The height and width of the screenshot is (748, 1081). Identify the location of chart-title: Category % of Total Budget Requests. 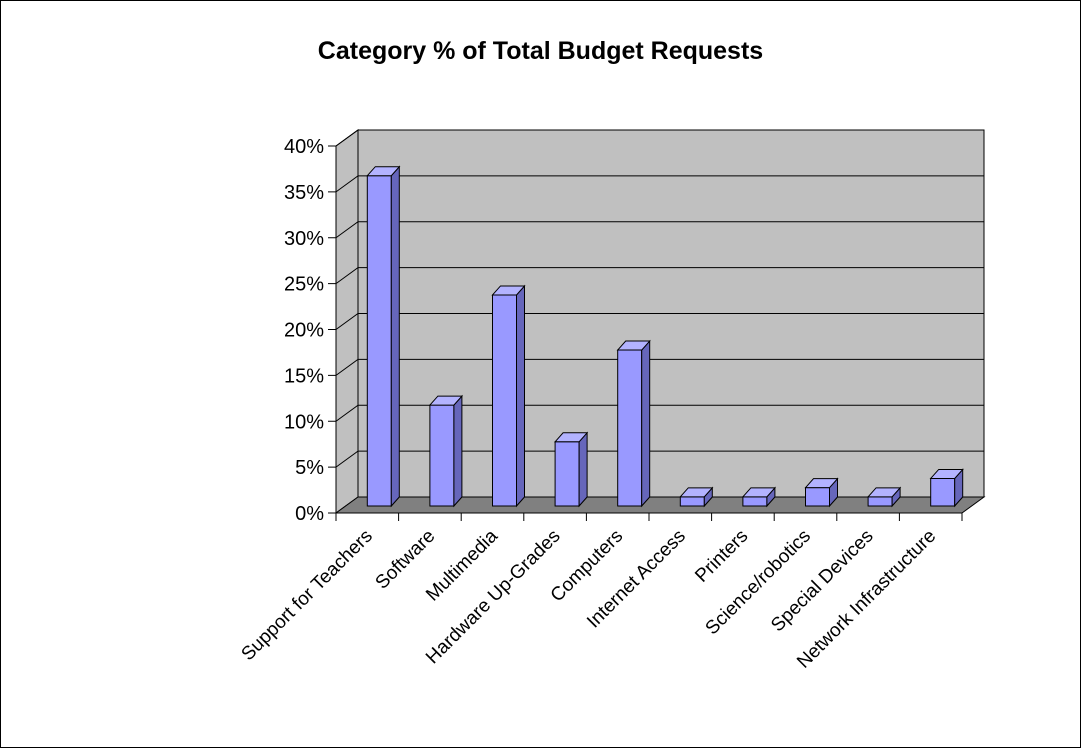
(540, 51).